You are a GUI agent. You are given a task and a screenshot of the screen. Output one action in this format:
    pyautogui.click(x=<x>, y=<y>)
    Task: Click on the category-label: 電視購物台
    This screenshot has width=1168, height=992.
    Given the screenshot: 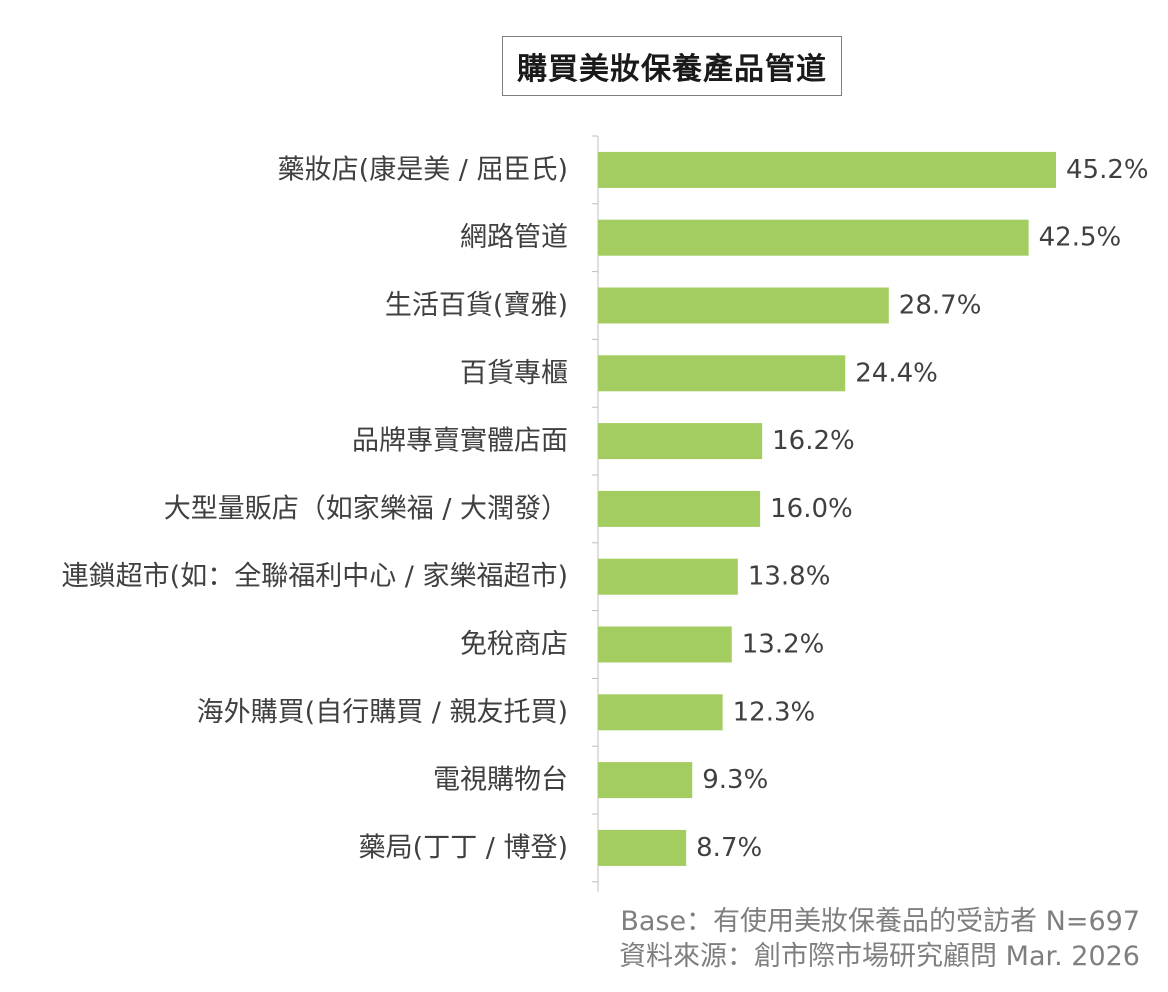 What is the action you would take?
    pyautogui.click(x=500, y=780)
    